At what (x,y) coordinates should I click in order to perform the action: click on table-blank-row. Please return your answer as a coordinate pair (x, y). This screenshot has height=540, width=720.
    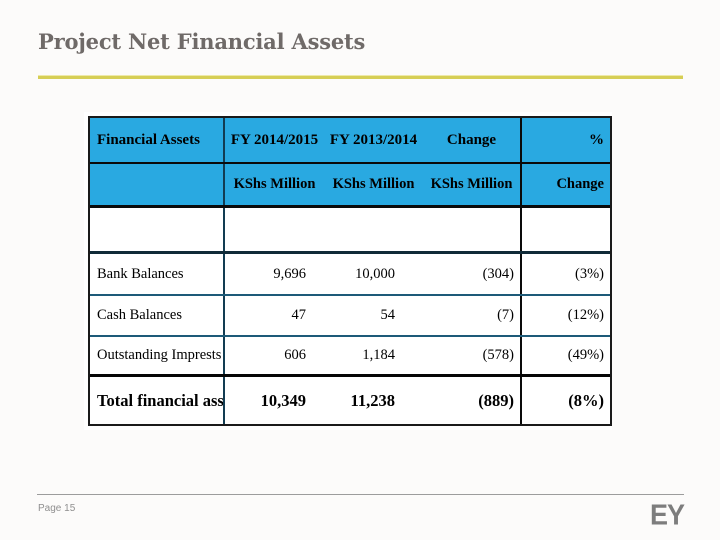
    Looking at the image, I should click on (350, 231).